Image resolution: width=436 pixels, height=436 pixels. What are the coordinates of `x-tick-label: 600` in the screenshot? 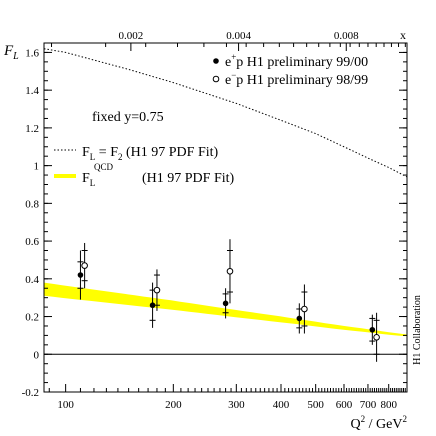 It's located at (344, 405).